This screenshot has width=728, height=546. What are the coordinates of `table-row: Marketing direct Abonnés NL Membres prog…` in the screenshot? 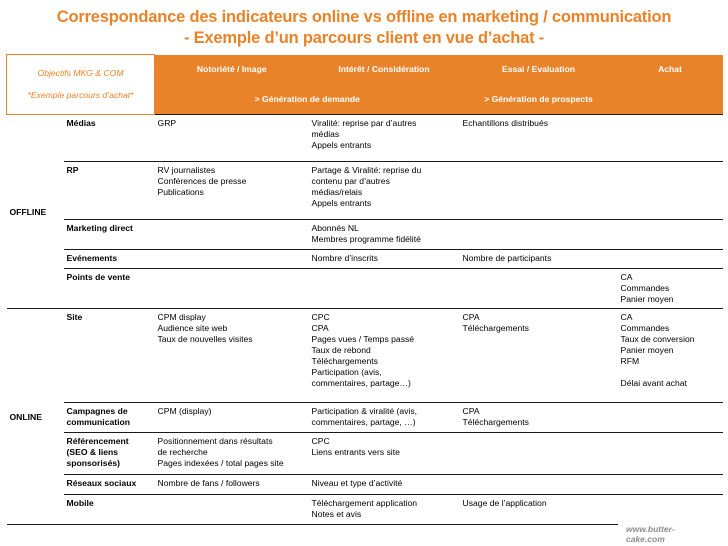 It's located at (365, 234).